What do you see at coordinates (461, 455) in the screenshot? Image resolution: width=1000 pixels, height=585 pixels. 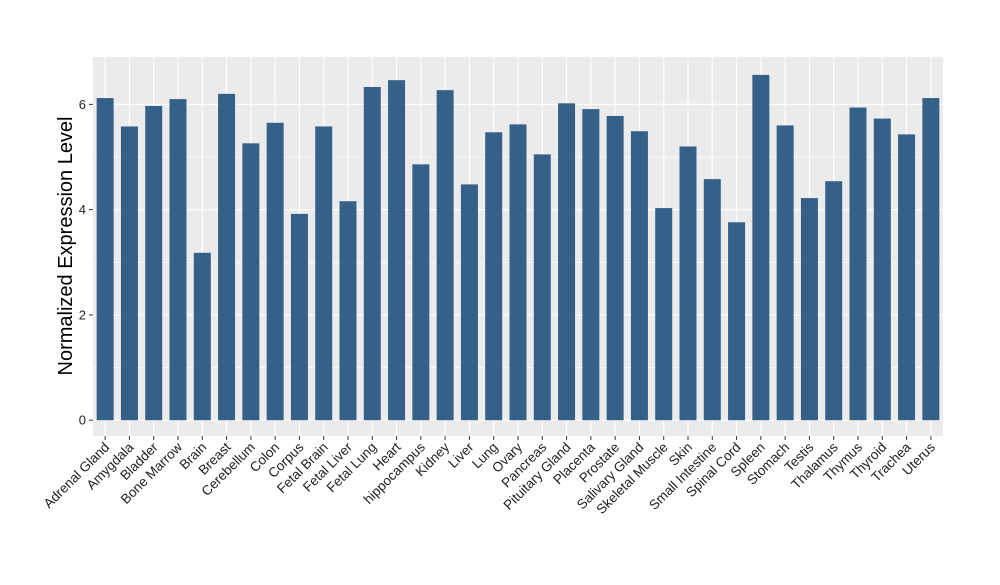 I see `x-tick-label: Liver` at bounding box center [461, 455].